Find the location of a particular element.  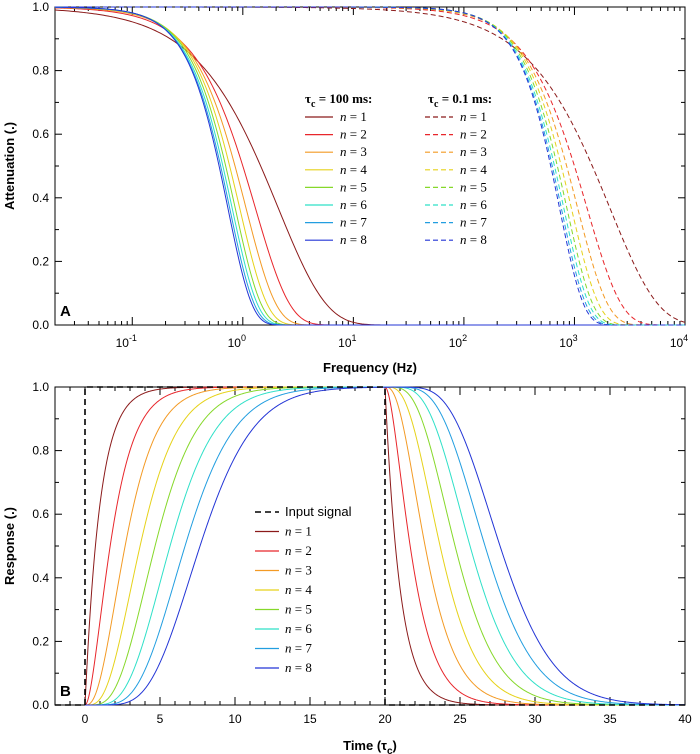

legend-100ms-title: τc = 100 ms: is located at coordinates (338, 100).